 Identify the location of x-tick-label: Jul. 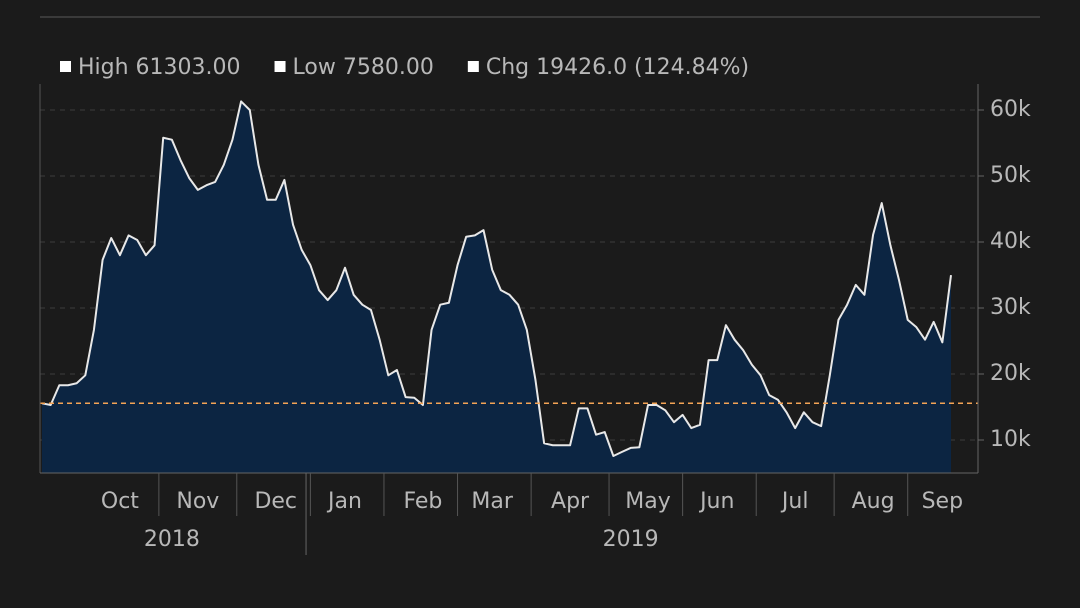
(794, 501).